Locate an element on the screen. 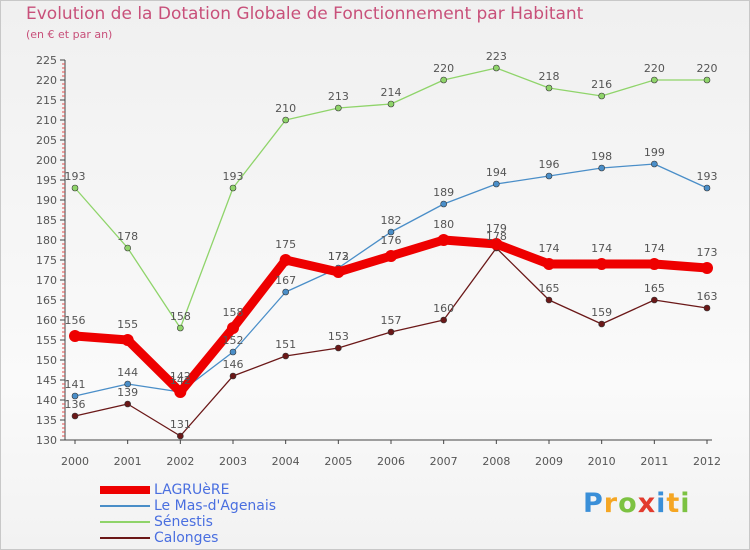 The image size is (750, 550). y-tick-label: 135 is located at coordinates (46, 420).